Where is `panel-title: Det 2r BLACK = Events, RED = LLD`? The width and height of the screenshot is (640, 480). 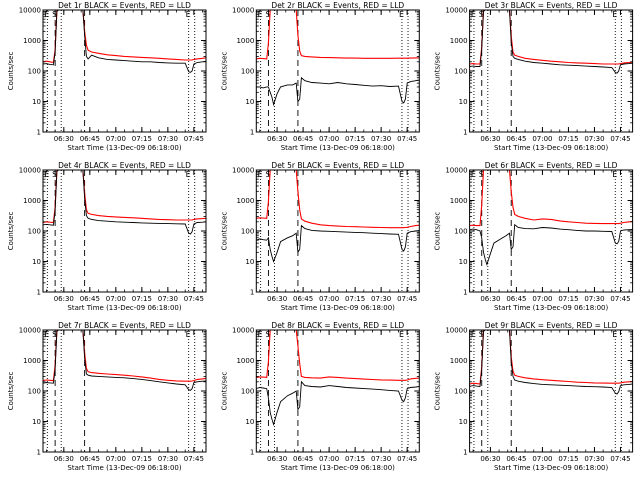 panel-title: Det 2r BLACK = Events, RED = LLD is located at coordinates (337, 5).